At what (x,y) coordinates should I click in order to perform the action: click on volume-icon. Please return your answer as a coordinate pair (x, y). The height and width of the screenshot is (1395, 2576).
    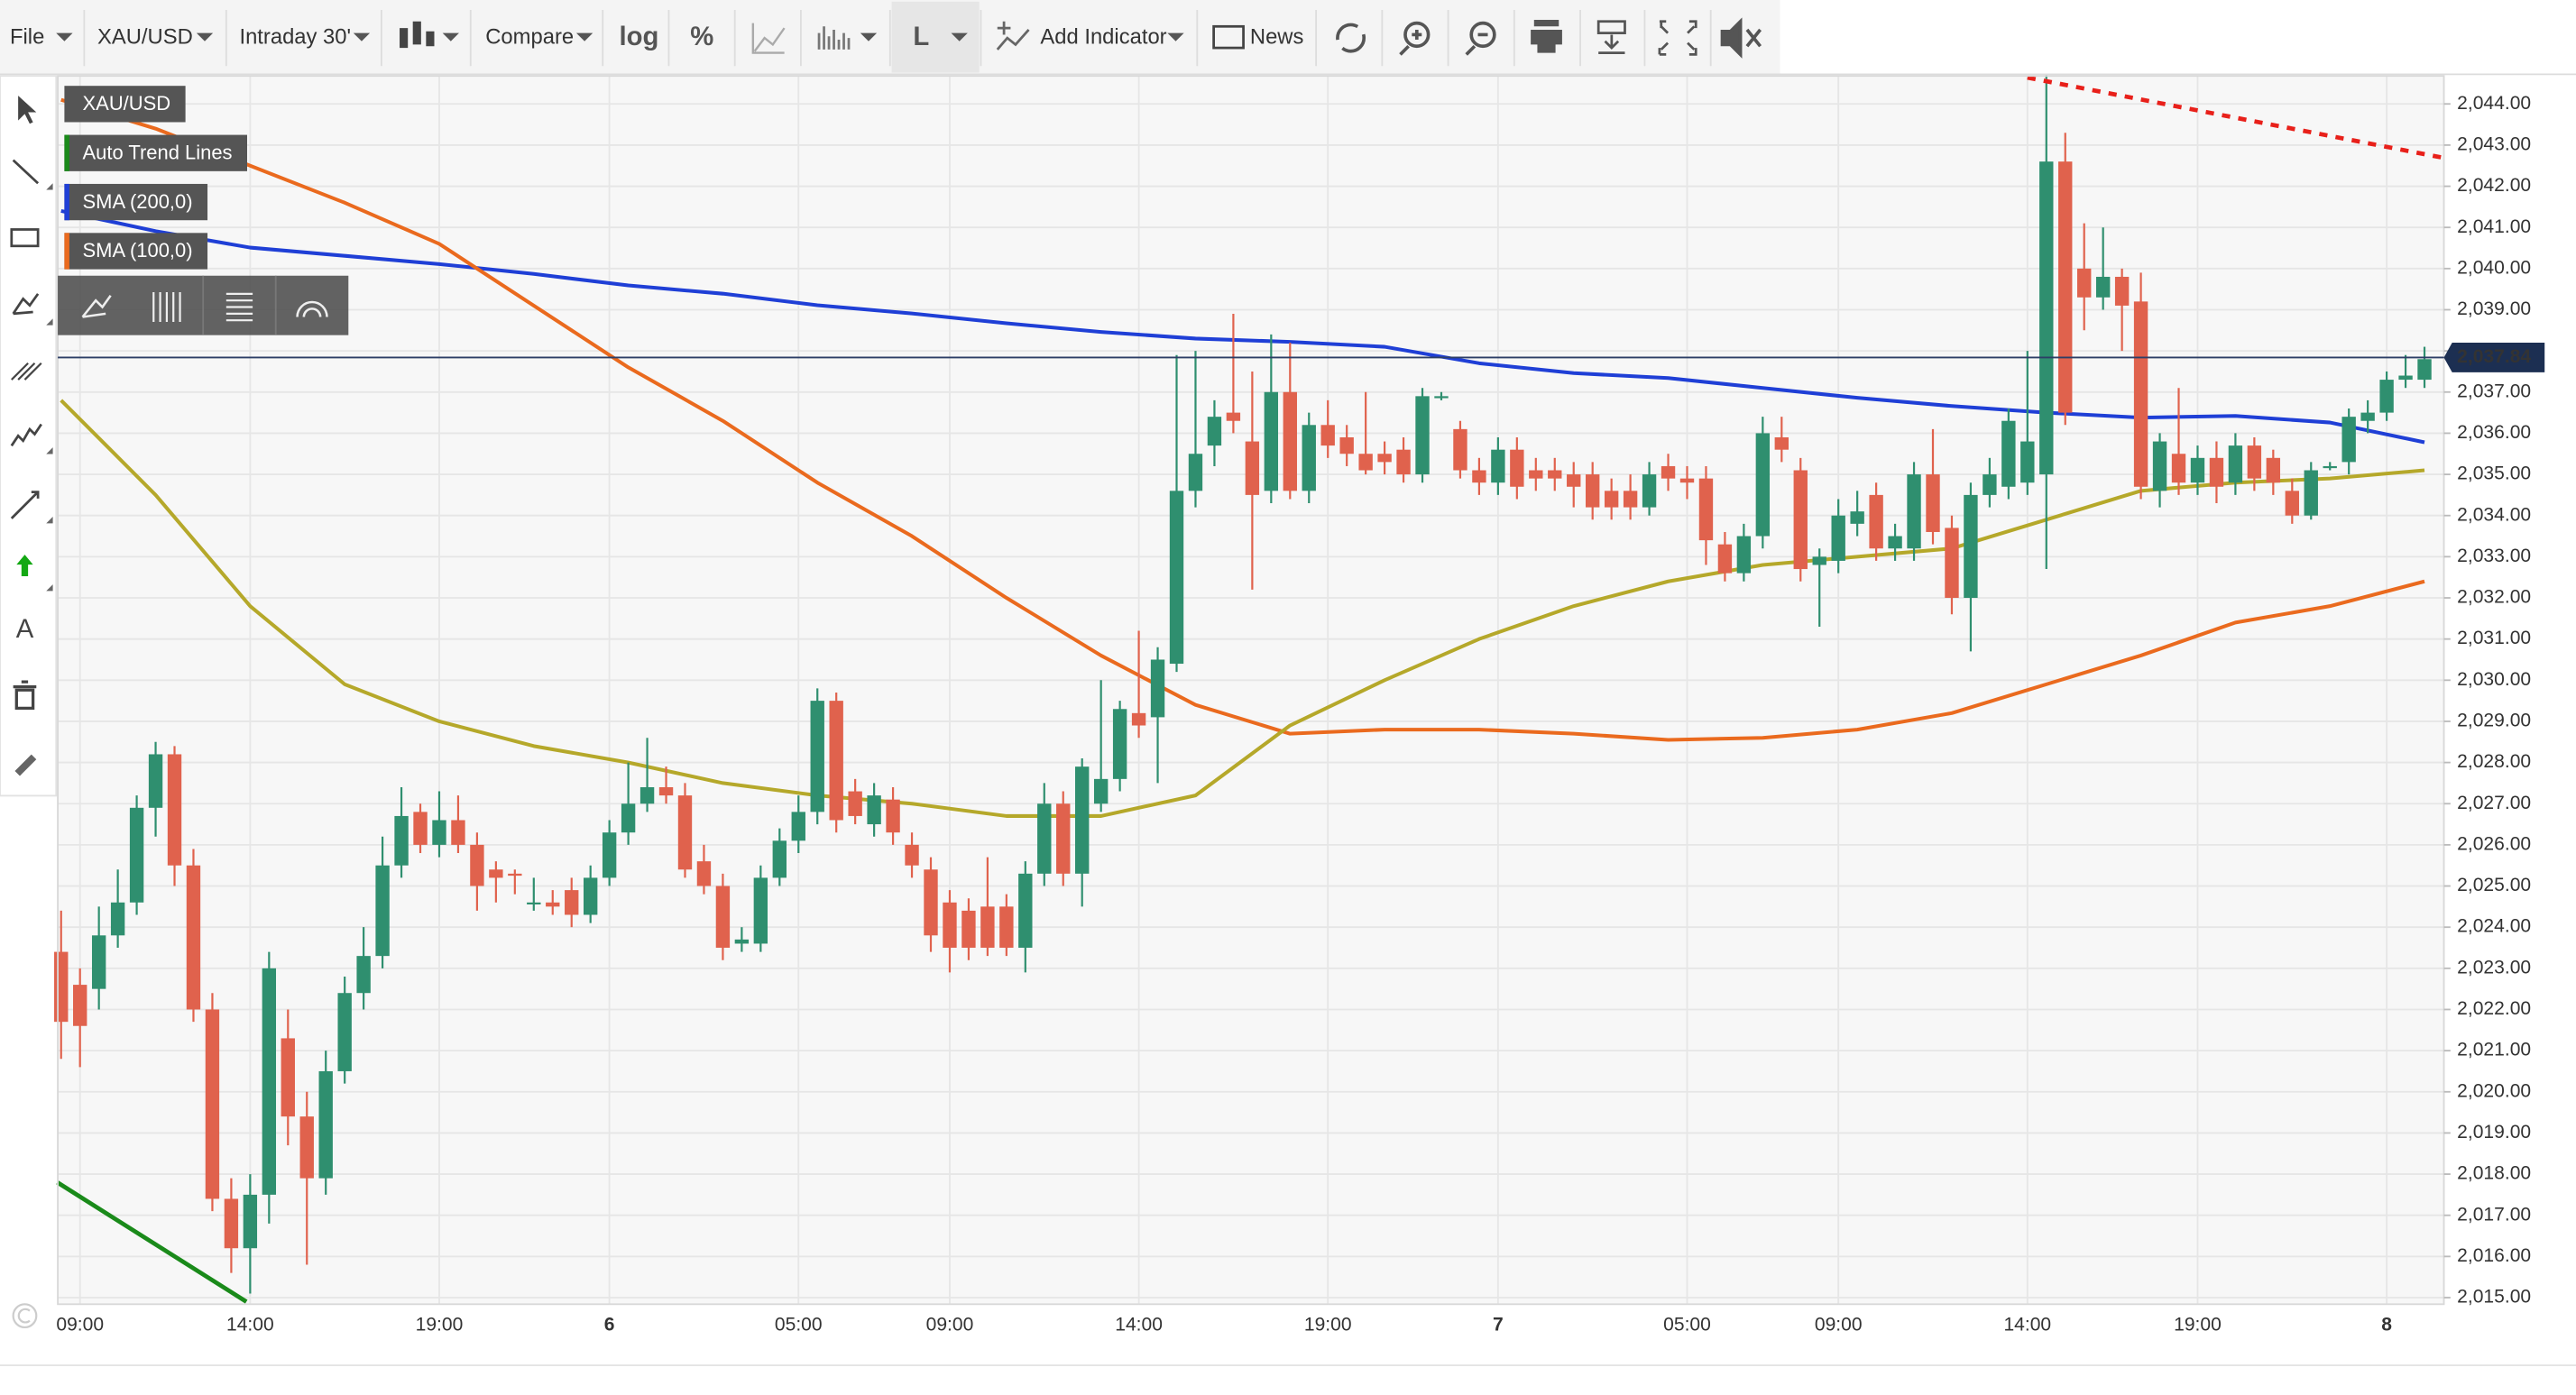
    Looking at the image, I should click on (834, 38).